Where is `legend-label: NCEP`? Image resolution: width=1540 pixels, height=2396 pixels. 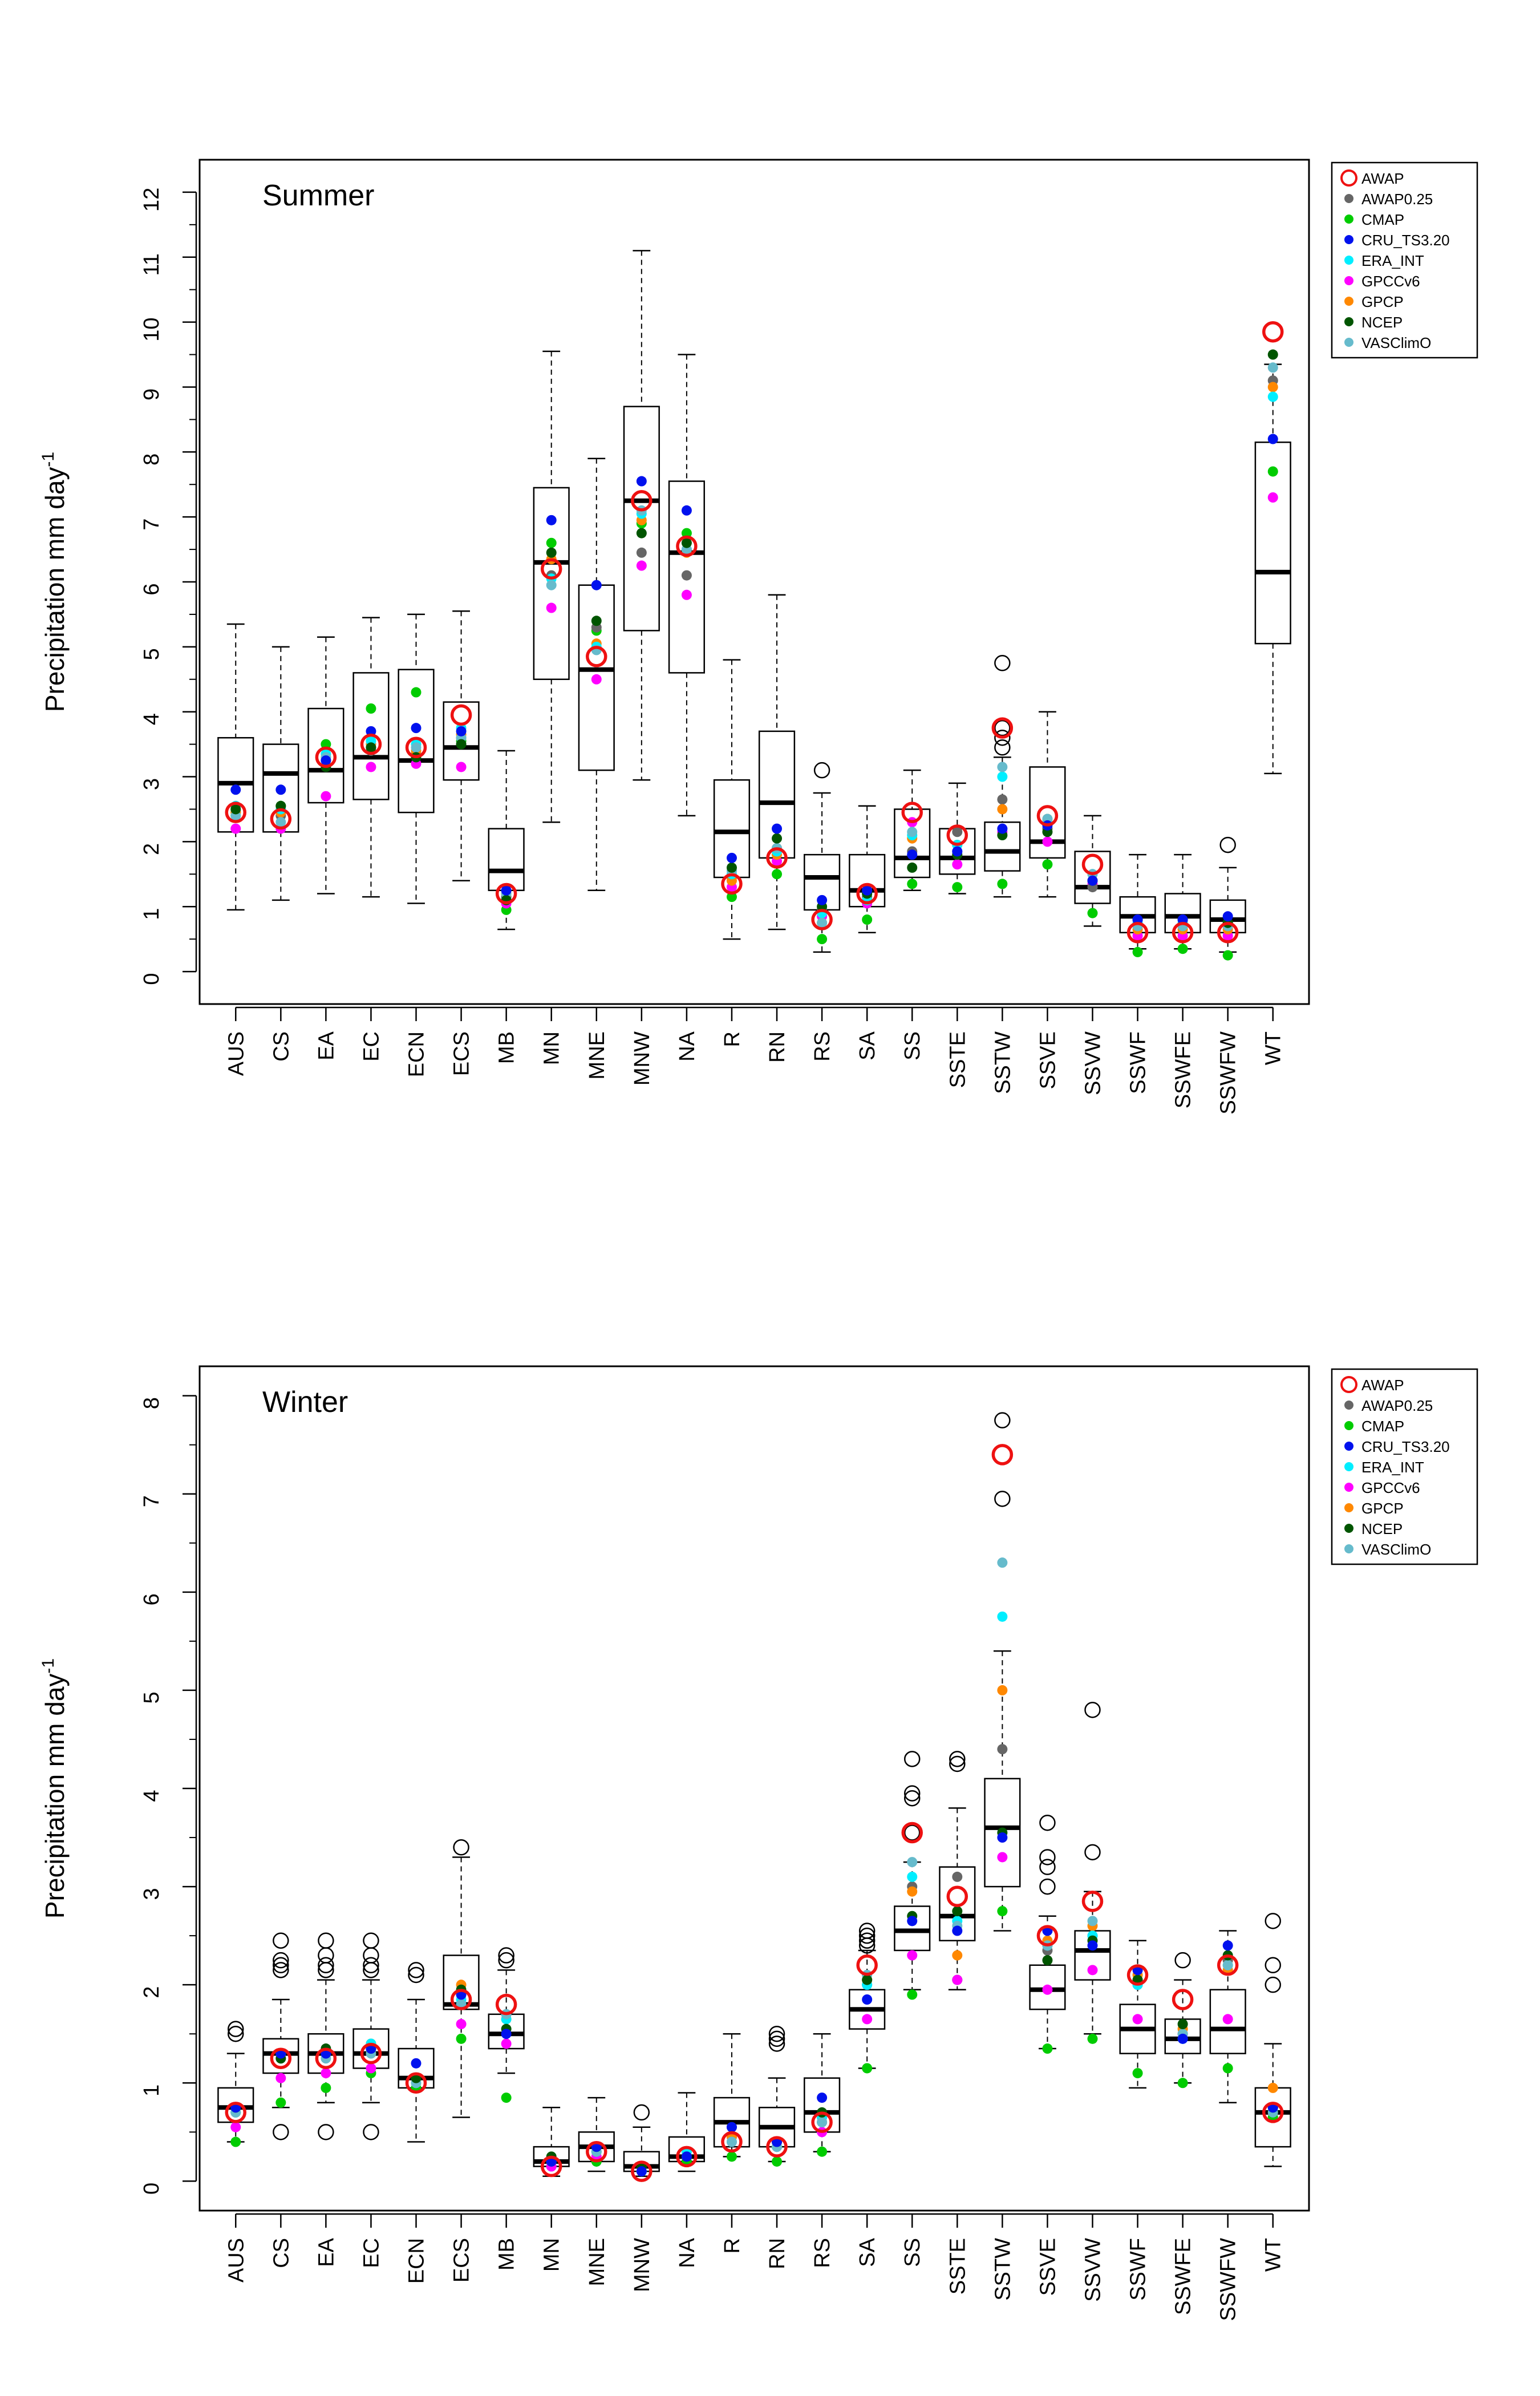 legend-label: NCEP is located at coordinates (1382, 1529).